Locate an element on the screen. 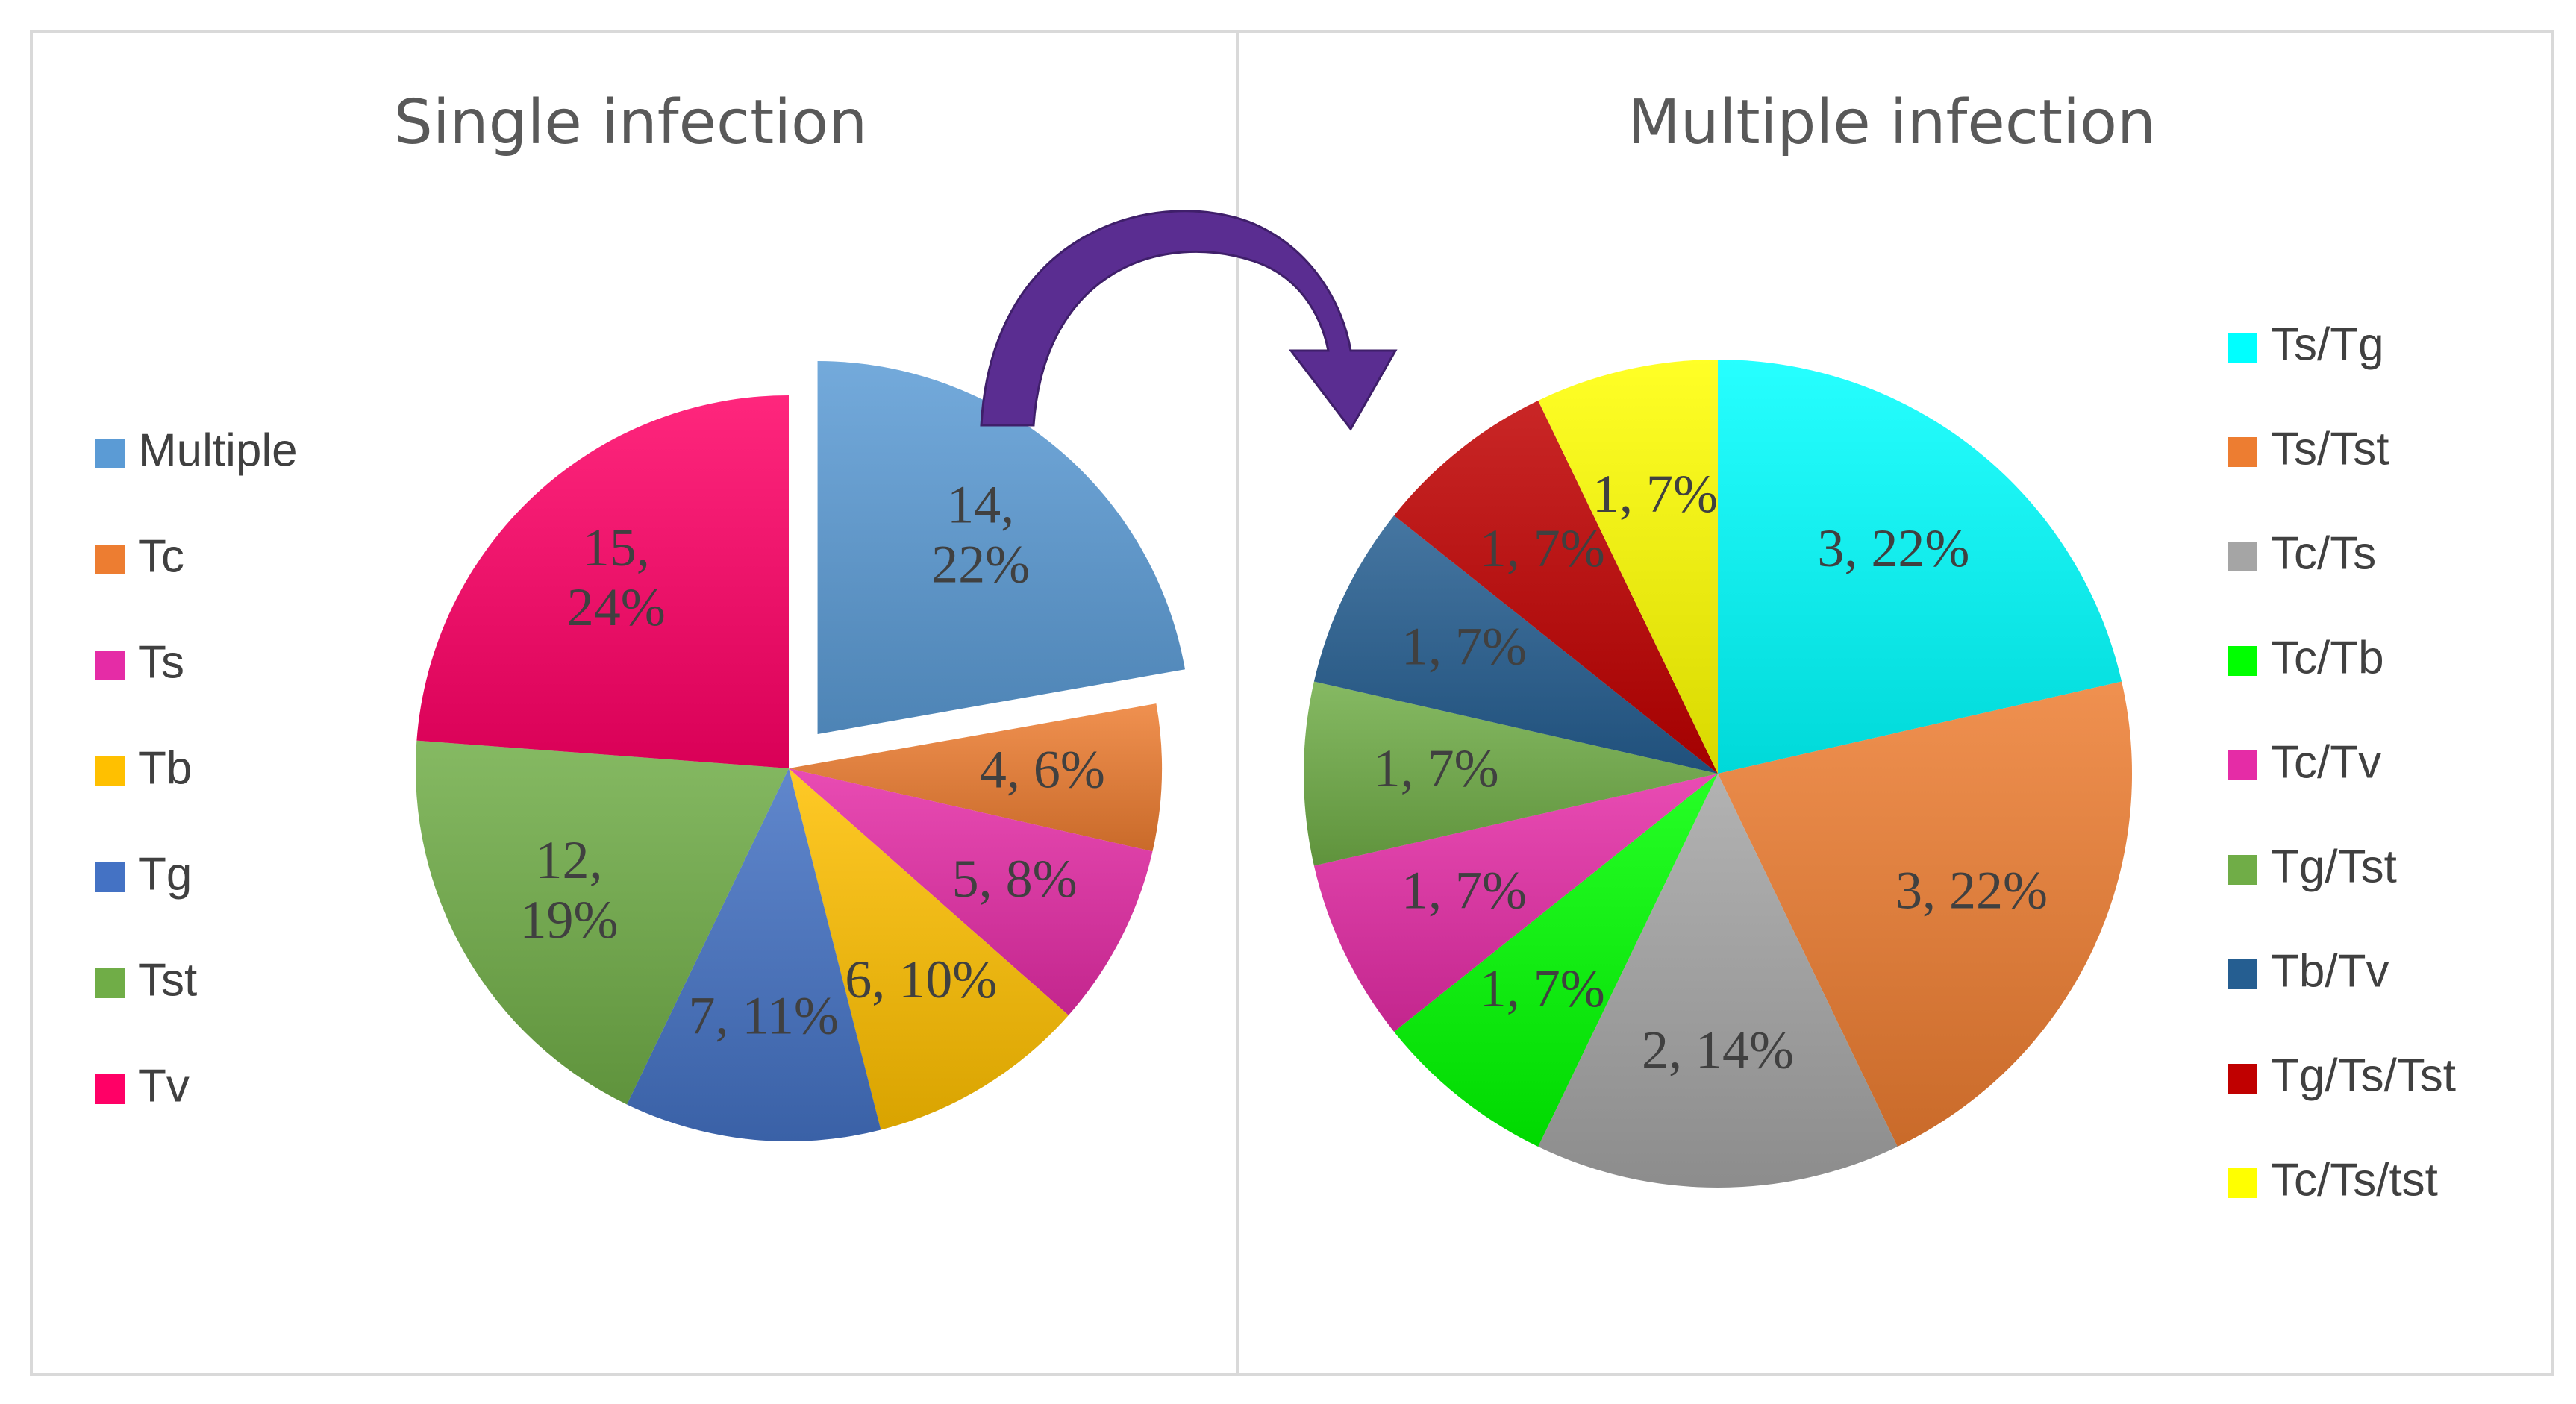 The width and height of the screenshot is (2576, 1404). single-infection-legend-label-tb: Tb is located at coordinates (165, 768).